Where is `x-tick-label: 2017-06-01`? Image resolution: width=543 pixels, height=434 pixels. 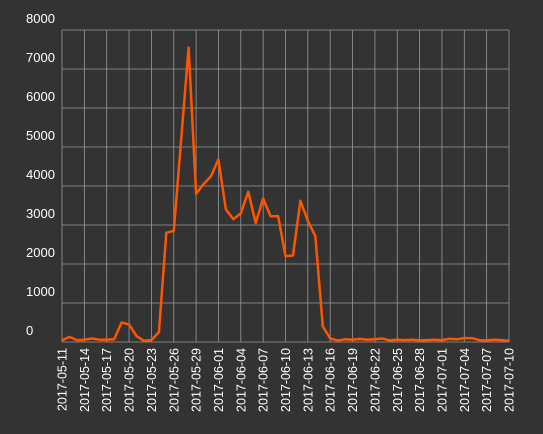 x-tick-label: 2017-06-01 is located at coordinates (219, 380).